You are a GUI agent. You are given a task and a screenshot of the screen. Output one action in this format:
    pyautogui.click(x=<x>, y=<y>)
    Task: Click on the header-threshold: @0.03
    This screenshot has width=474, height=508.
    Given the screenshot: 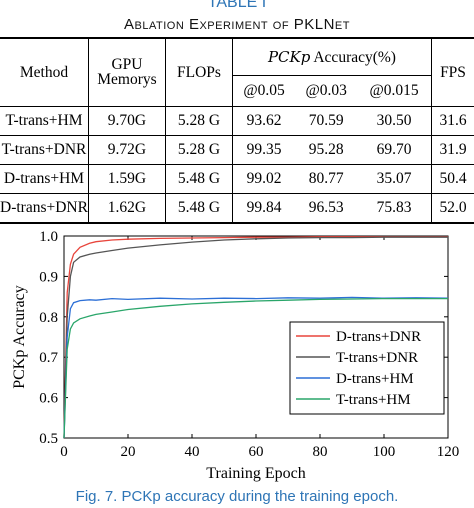 What is the action you would take?
    pyautogui.click(x=326, y=90)
    